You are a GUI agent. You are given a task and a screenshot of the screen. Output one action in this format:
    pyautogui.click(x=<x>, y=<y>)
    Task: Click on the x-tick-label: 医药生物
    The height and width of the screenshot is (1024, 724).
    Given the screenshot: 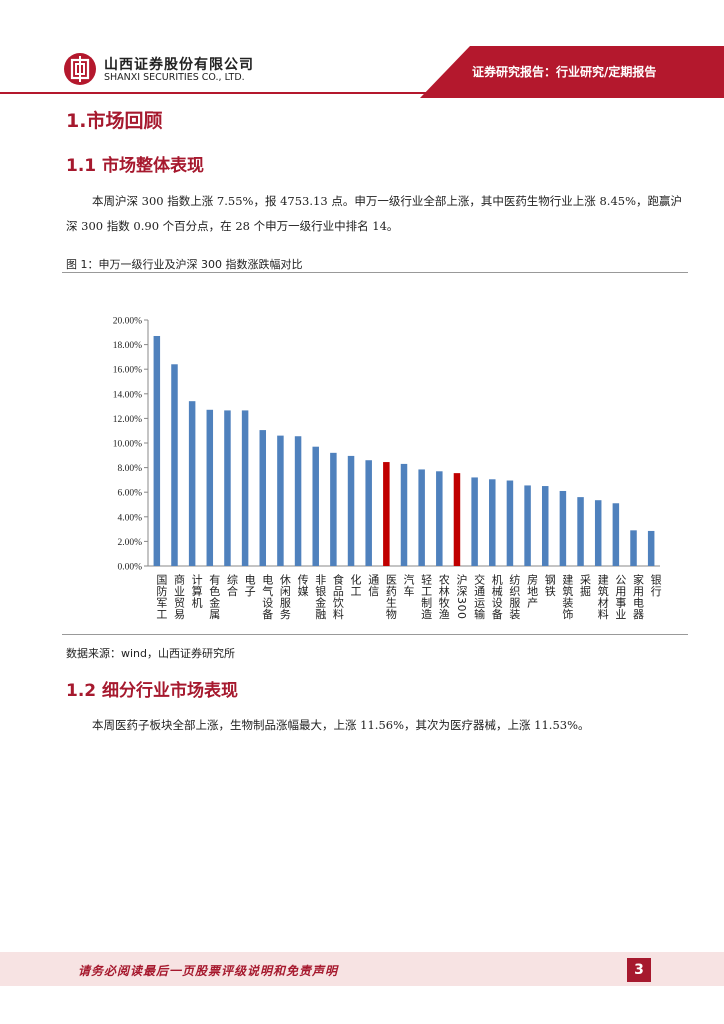 What is the action you would take?
    pyautogui.click(x=390, y=597)
    